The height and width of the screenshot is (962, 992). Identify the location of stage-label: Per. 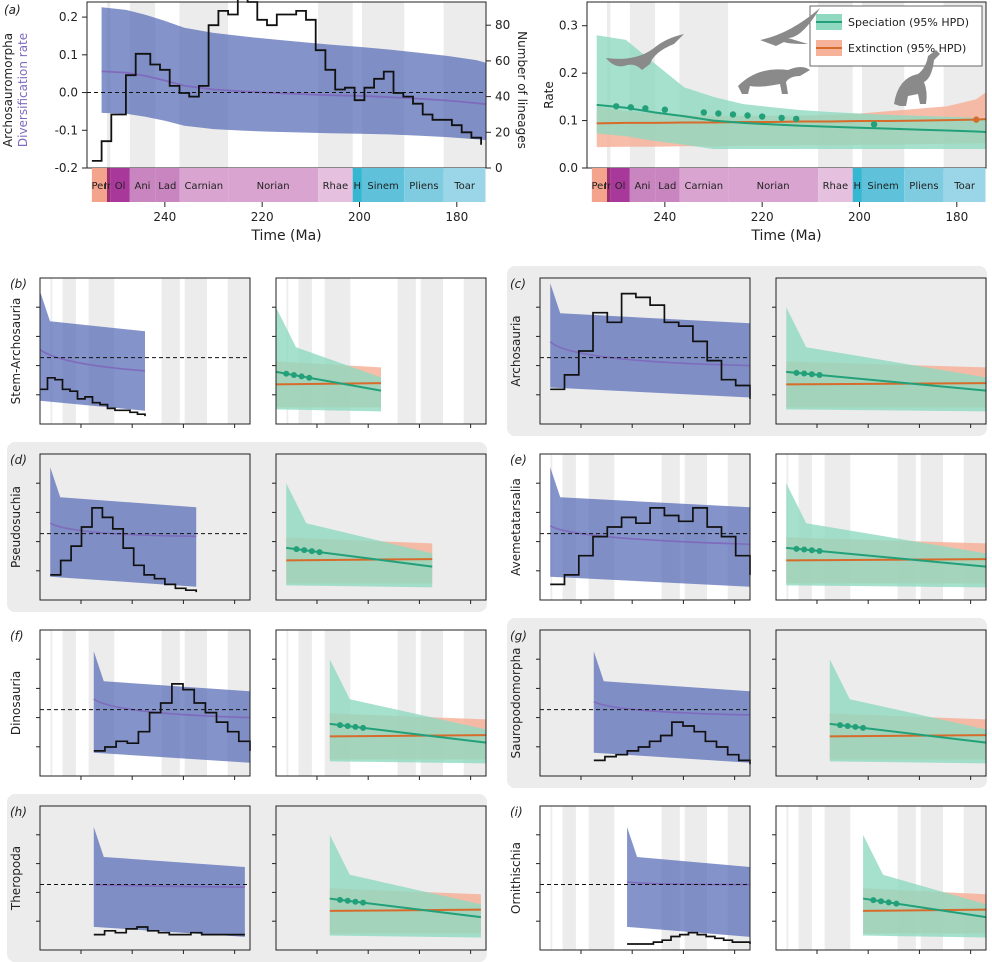
(599, 186).